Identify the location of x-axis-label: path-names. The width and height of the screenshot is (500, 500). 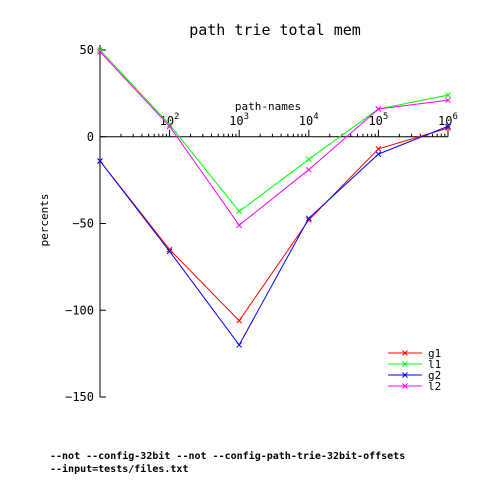
(268, 106).